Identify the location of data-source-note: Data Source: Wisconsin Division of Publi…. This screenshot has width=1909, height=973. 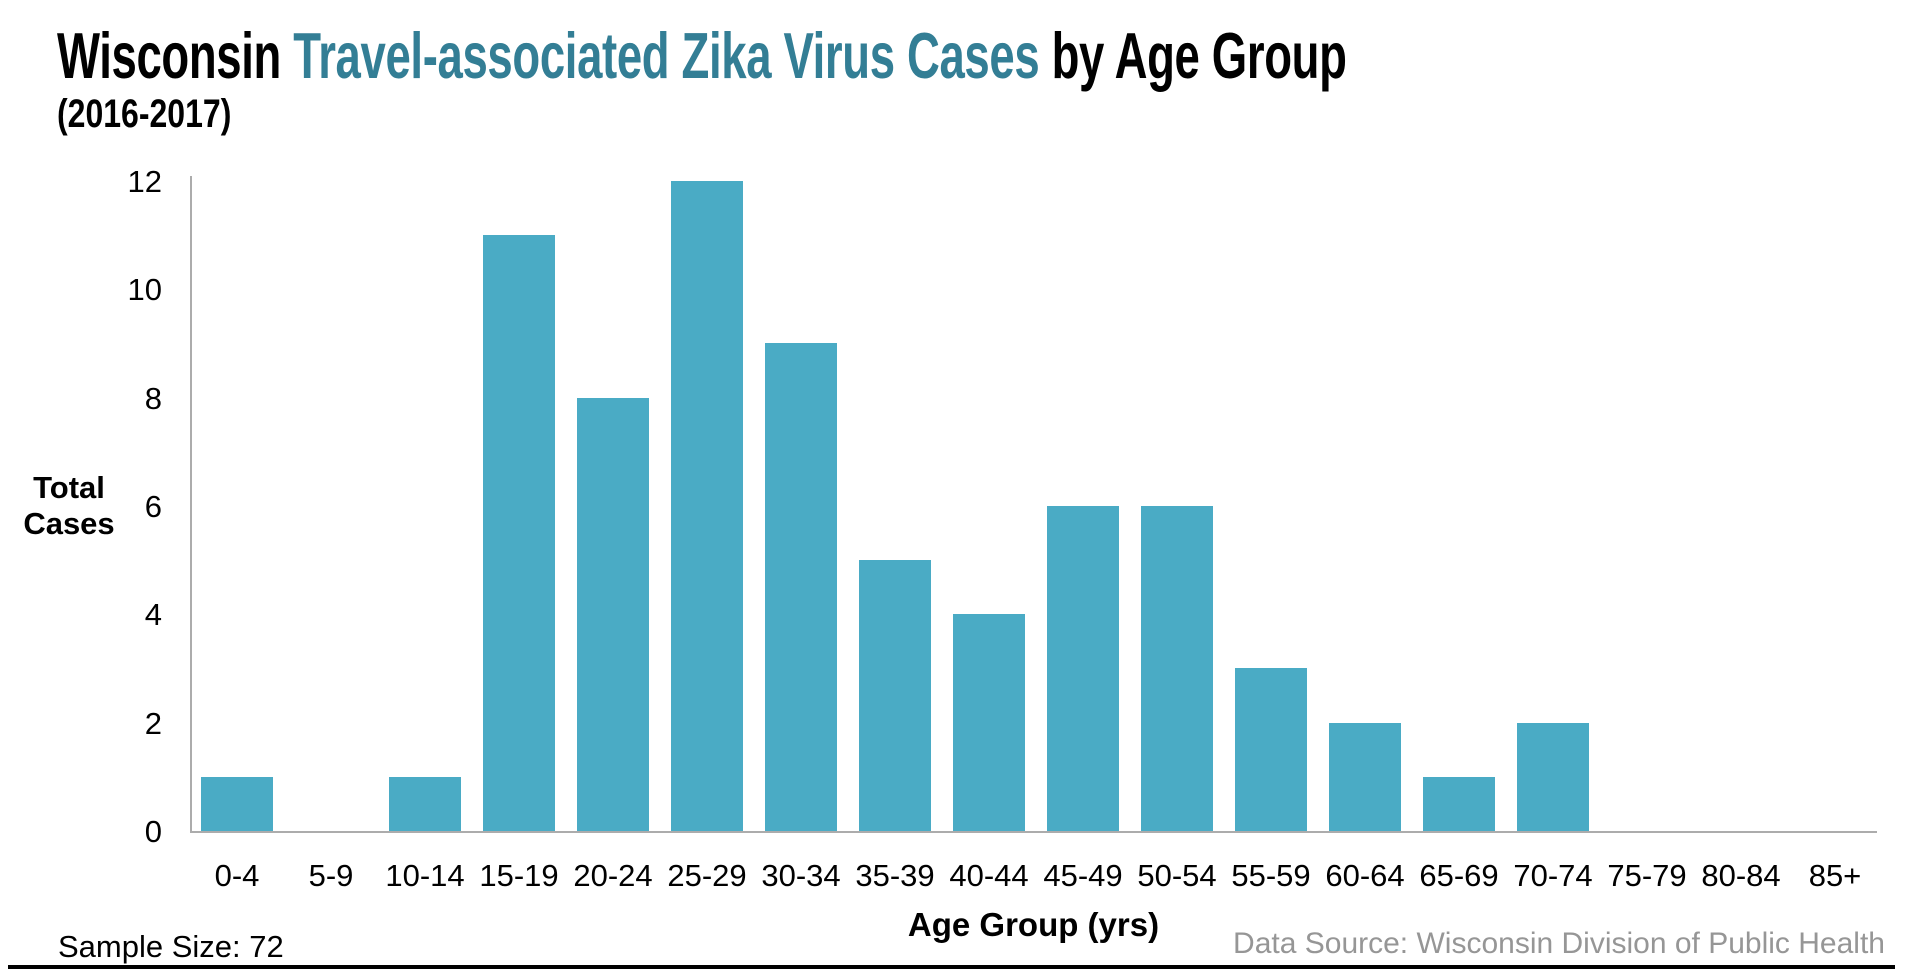
(1559, 943).